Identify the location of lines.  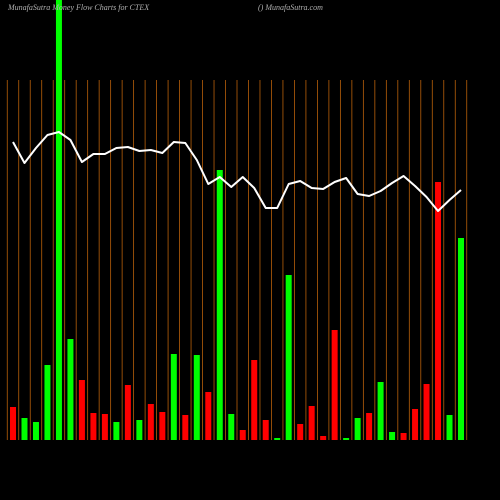
(237, 171).